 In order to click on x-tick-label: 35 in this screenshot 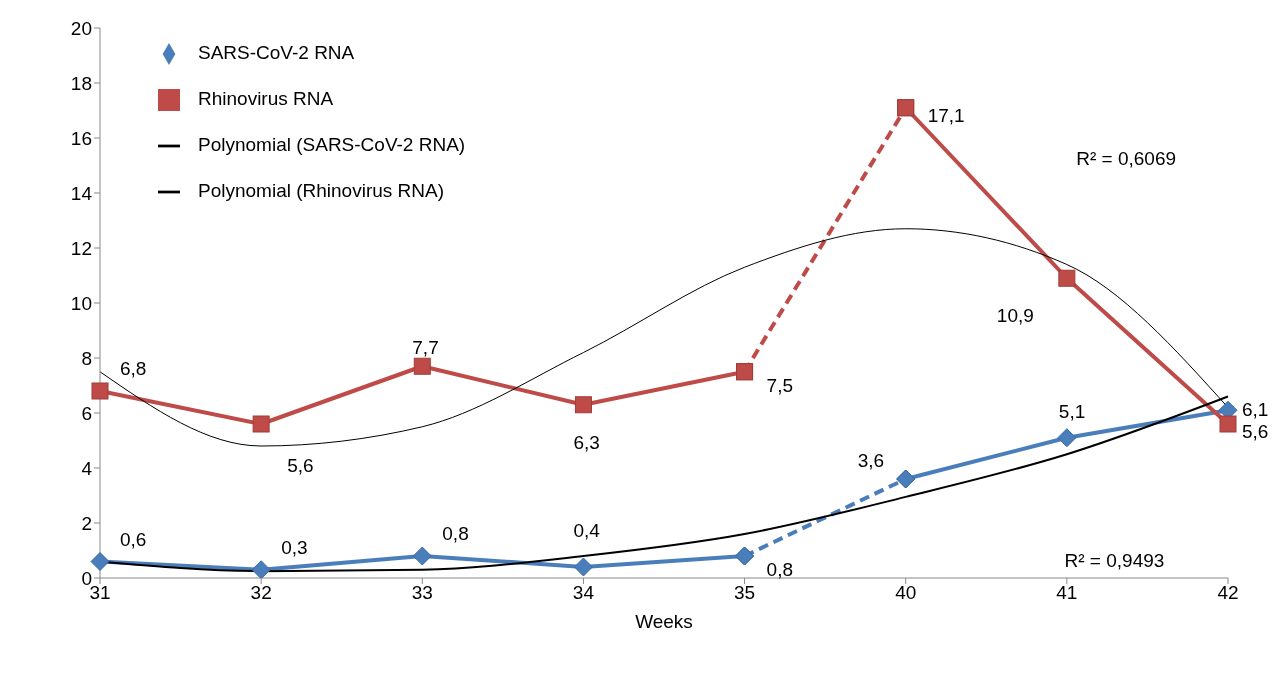, I will do `click(745, 593)`.